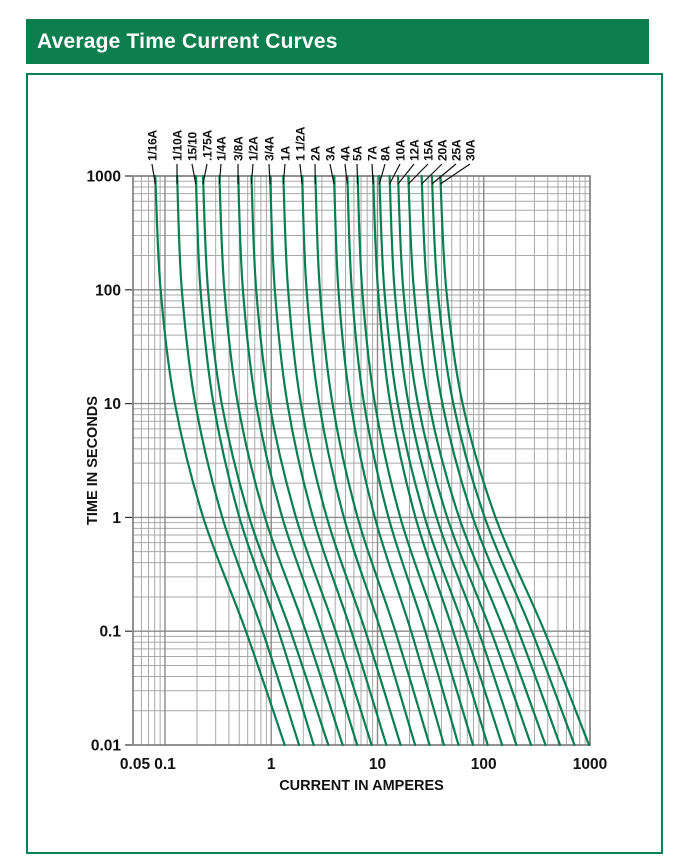 The height and width of the screenshot is (866, 677). Describe the element at coordinates (187, 41) in the screenshot. I see `page-title: Average Time Current Curves` at that location.